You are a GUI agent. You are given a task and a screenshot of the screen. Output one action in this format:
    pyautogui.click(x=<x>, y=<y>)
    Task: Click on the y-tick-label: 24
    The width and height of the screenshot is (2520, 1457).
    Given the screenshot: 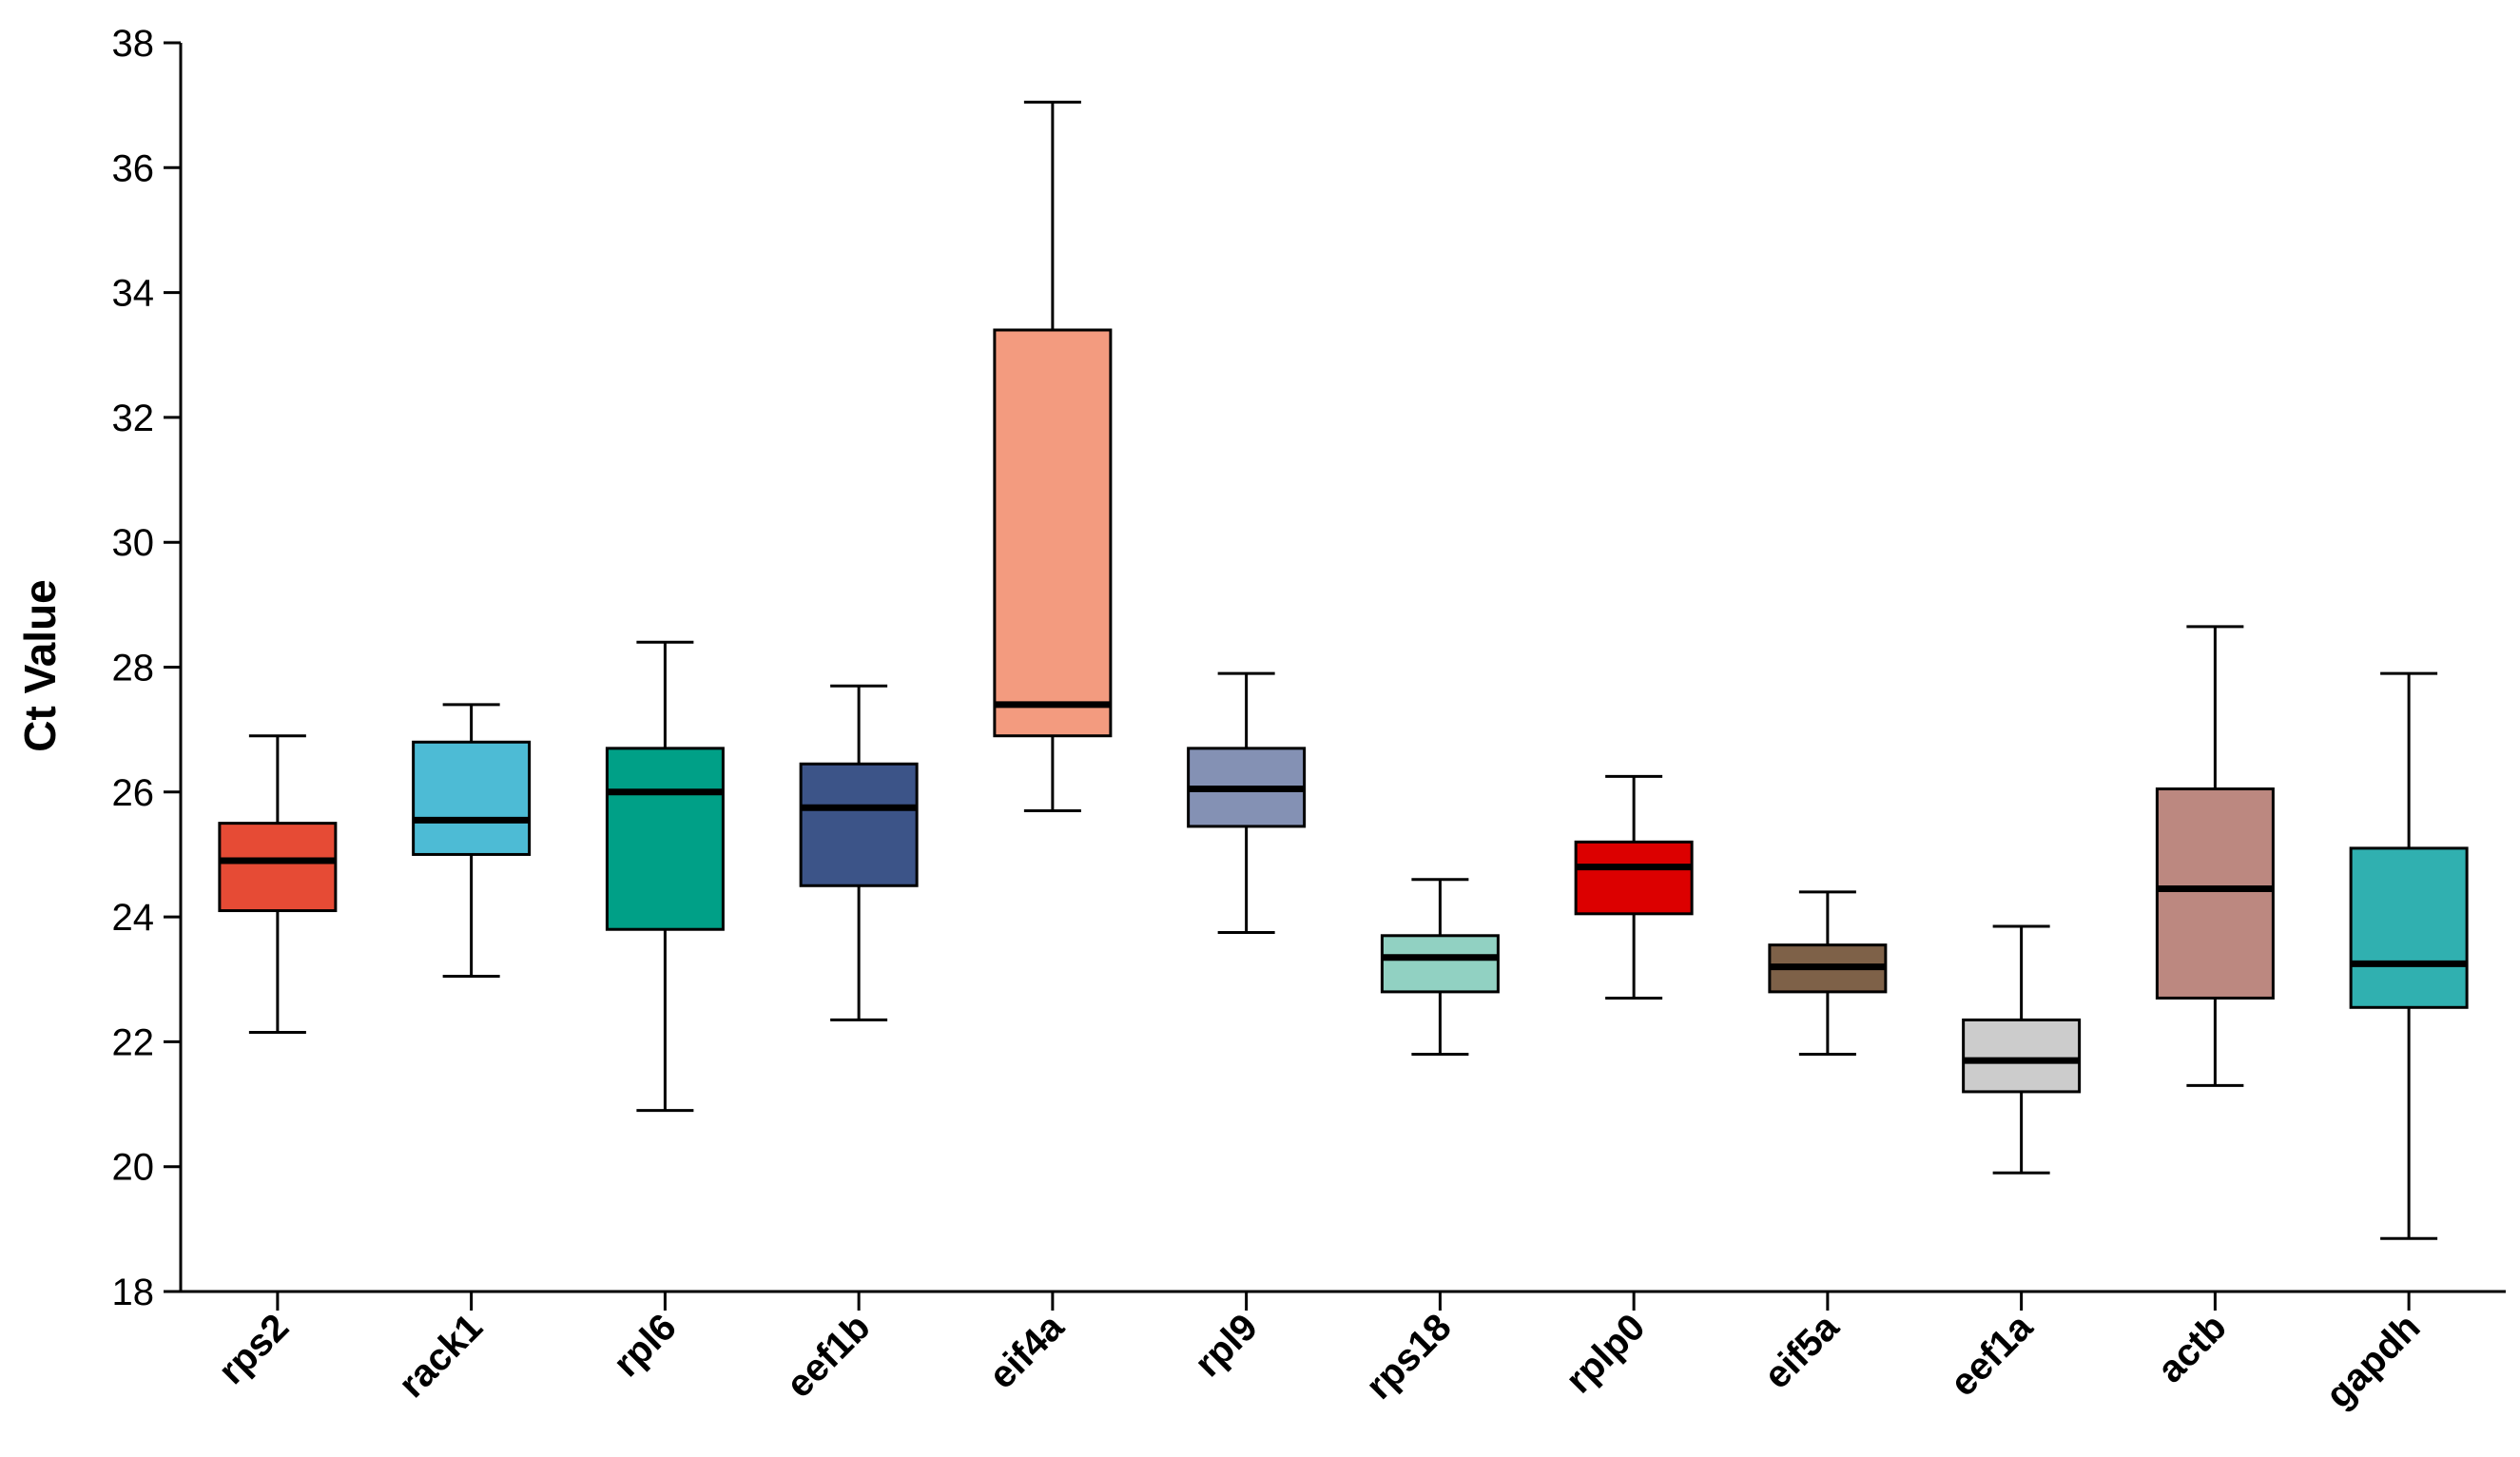 What is the action you would take?
    pyautogui.click(x=133, y=918)
    